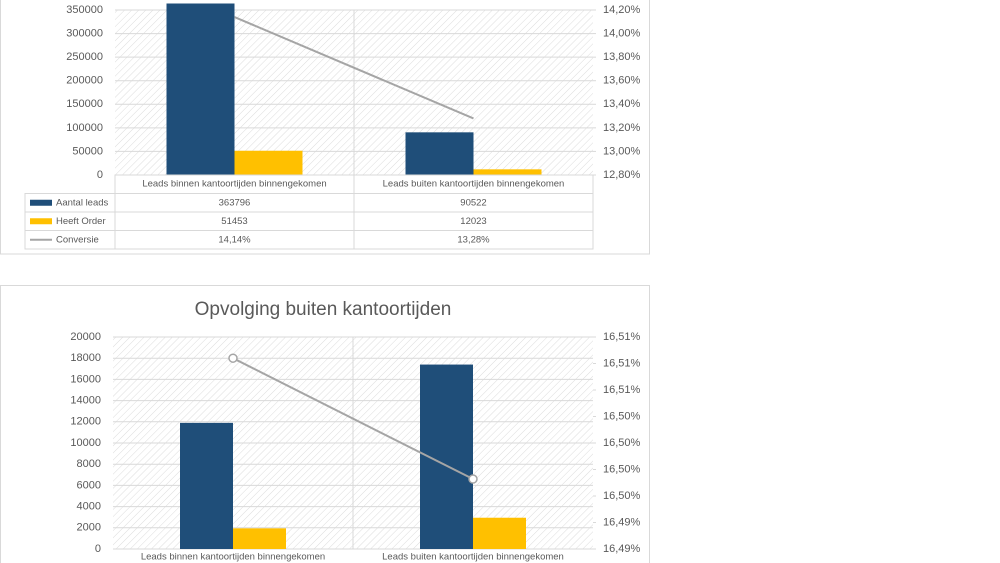 This screenshot has height=563, width=1000. I want to click on legend-label: Heeft Order, so click(81, 221).